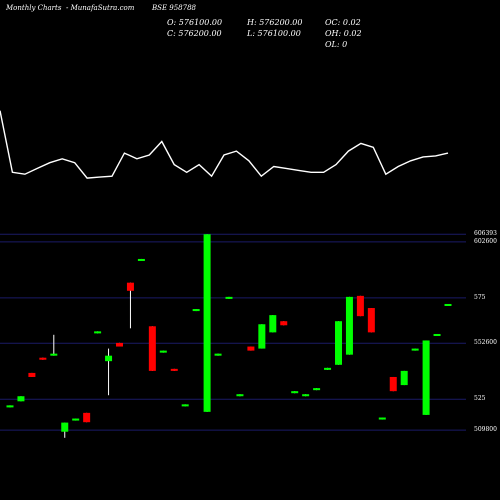  I want to click on high-value: H: 576200.00, so click(275, 22).